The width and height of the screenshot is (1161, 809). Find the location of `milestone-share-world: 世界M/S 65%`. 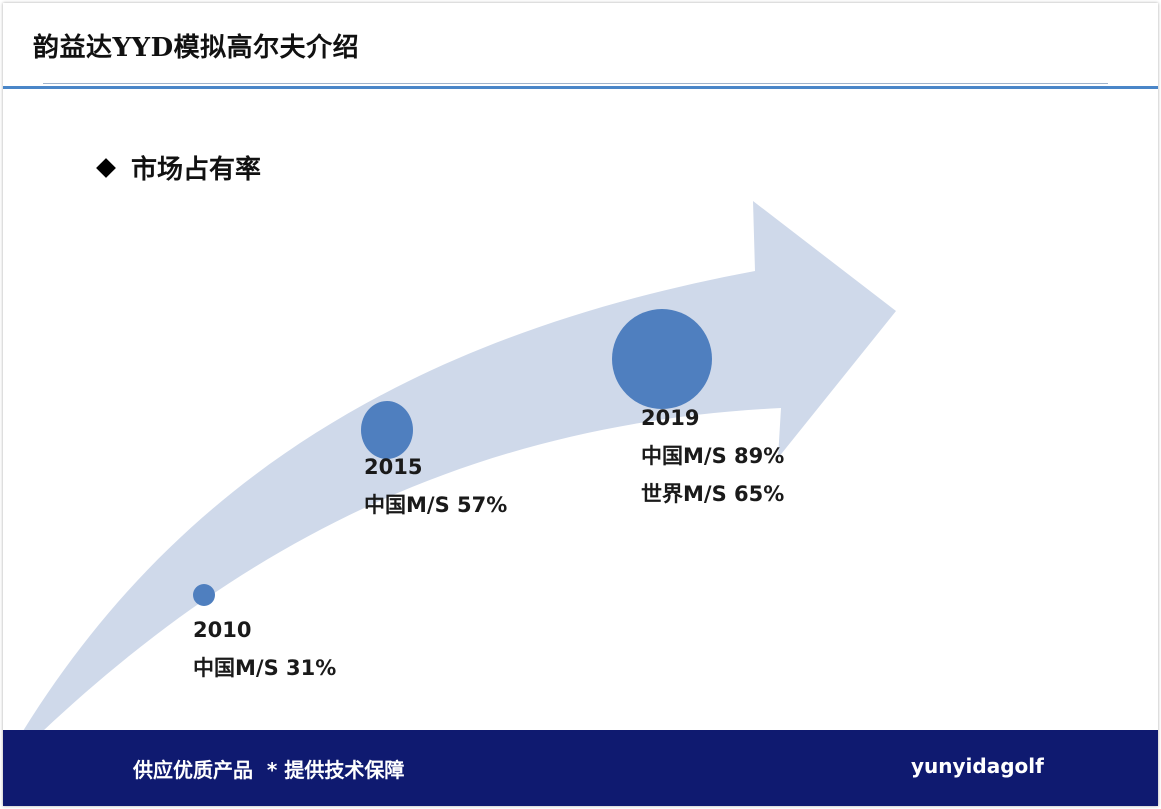

milestone-share-world: 世界M/S 65% is located at coordinates (713, 494).